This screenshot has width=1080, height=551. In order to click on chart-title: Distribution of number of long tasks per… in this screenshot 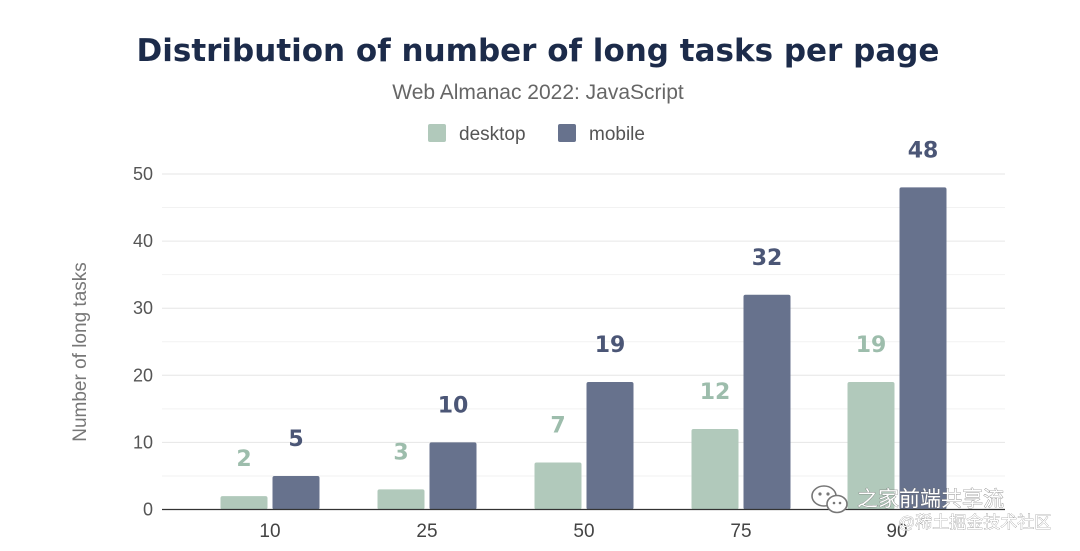, I will do `click(538, 51)`.